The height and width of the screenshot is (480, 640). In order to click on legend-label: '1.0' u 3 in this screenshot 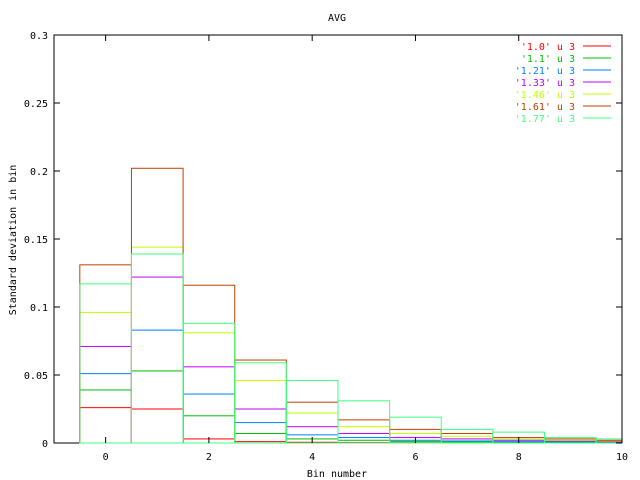, I will do `click(548, 47)`.